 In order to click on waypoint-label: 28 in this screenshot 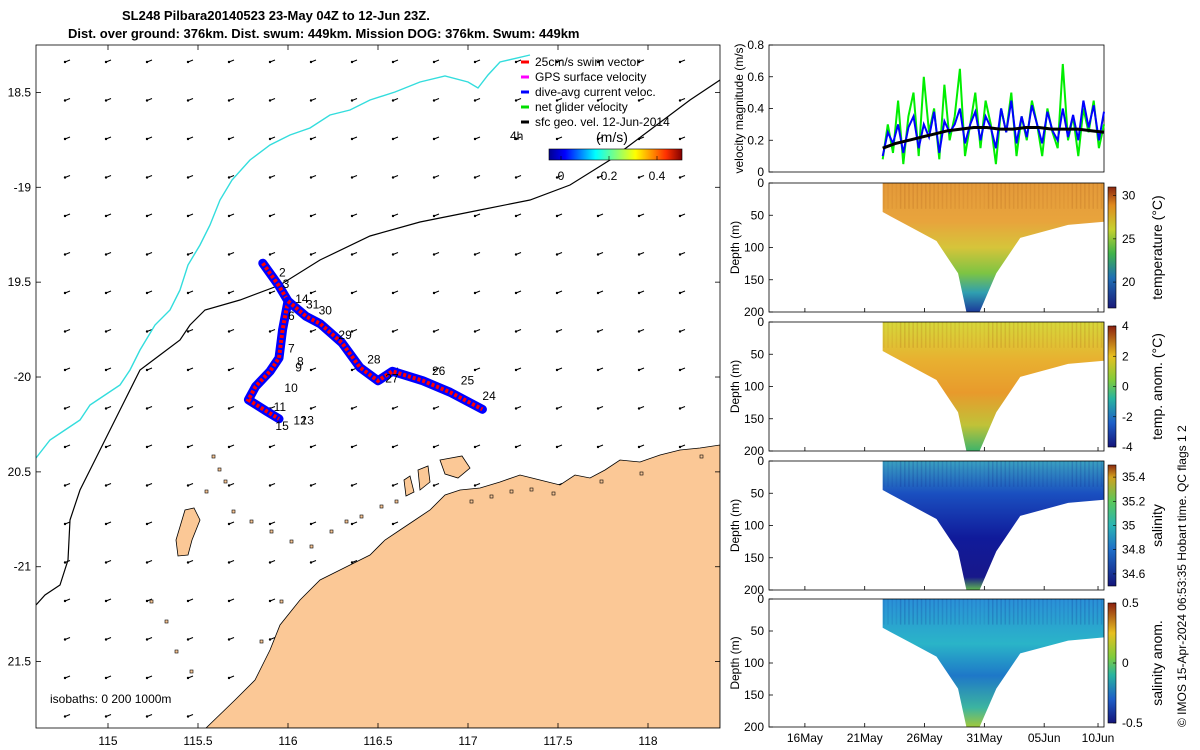, I will do `click(374, 360)`.